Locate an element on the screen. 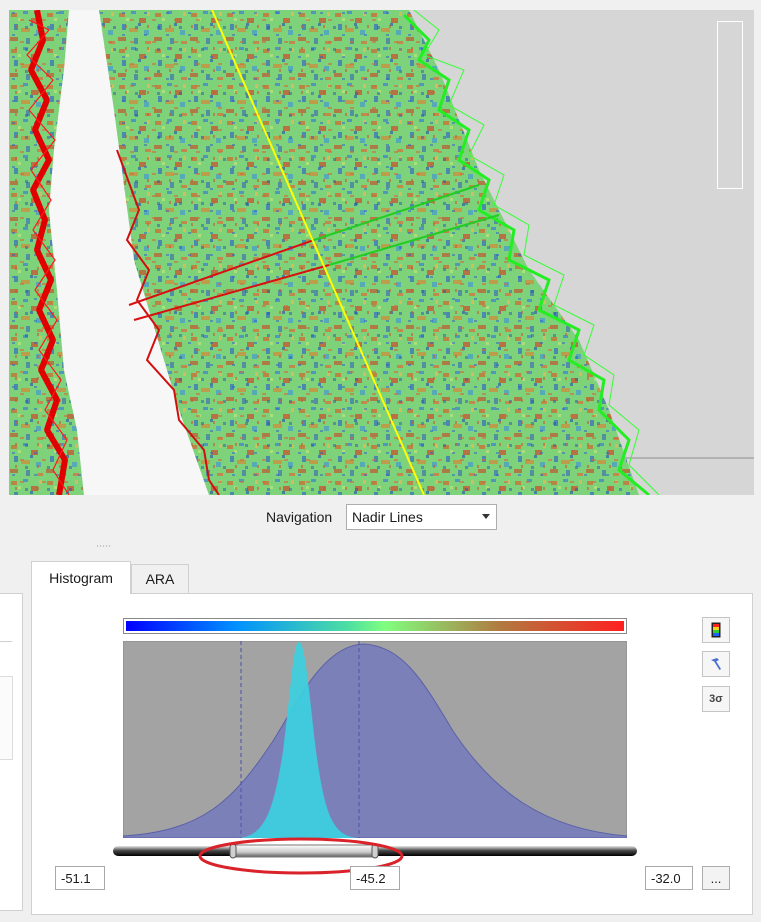 This screenshot has height=922, width=761. overview-frame is located at coordinates (730, 105).